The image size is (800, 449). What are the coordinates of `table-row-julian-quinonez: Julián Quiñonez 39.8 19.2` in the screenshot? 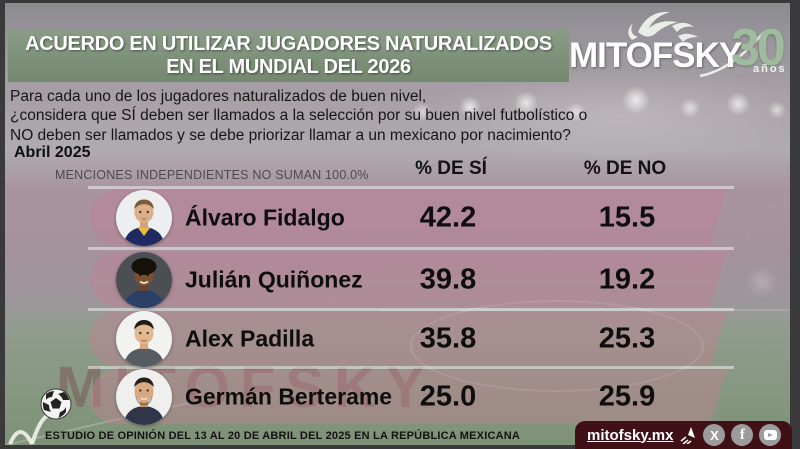 It's located at (408, 279).